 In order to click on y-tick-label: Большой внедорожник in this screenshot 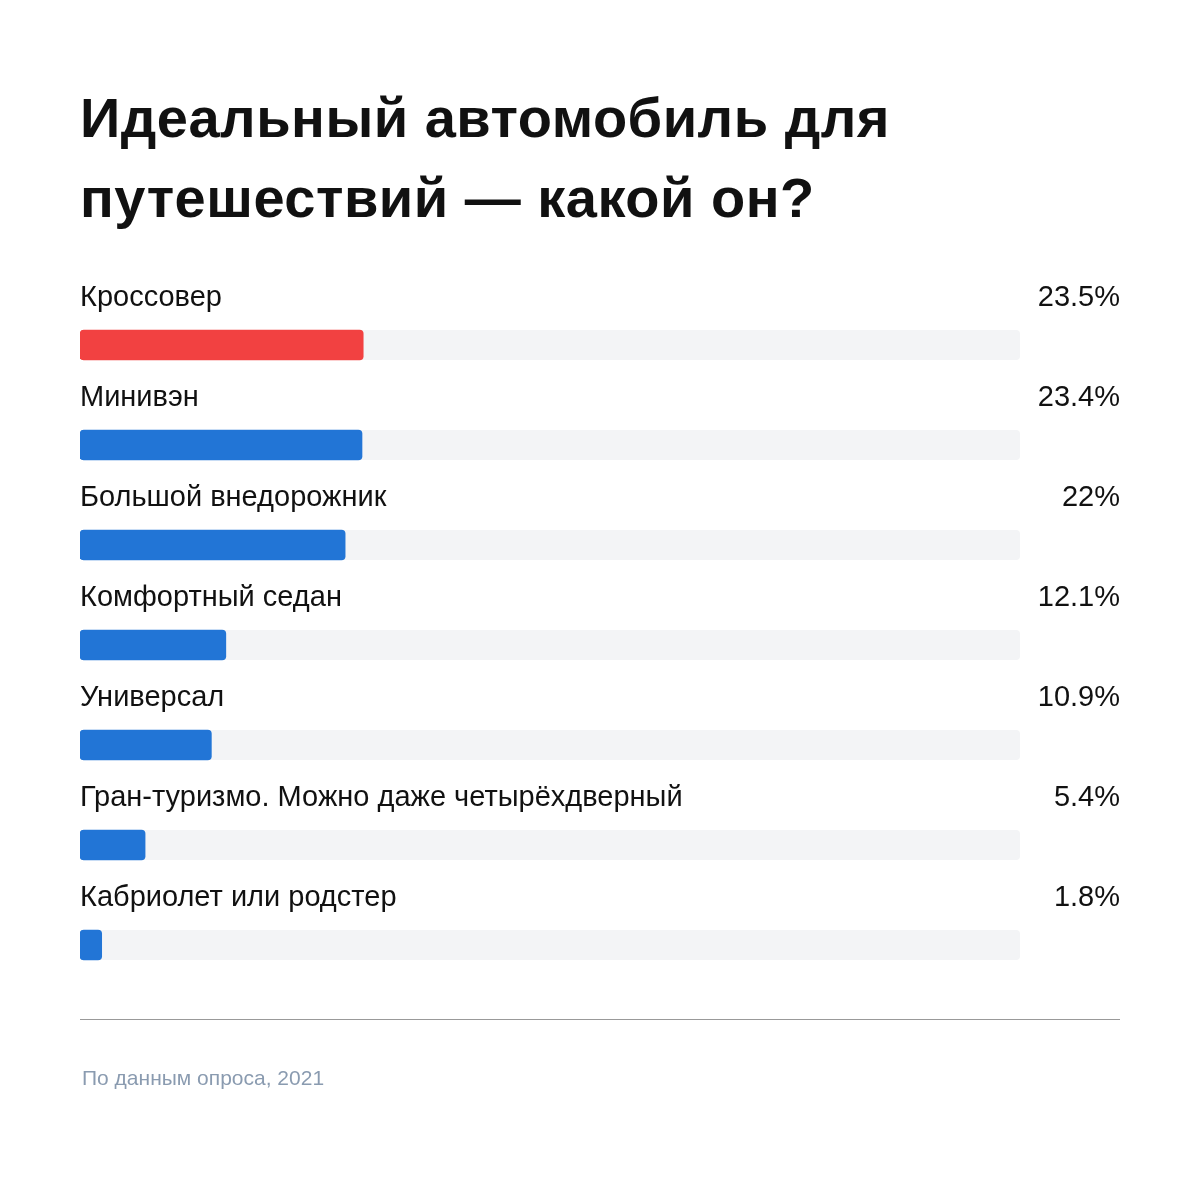, I will do `click(233, 496)`.